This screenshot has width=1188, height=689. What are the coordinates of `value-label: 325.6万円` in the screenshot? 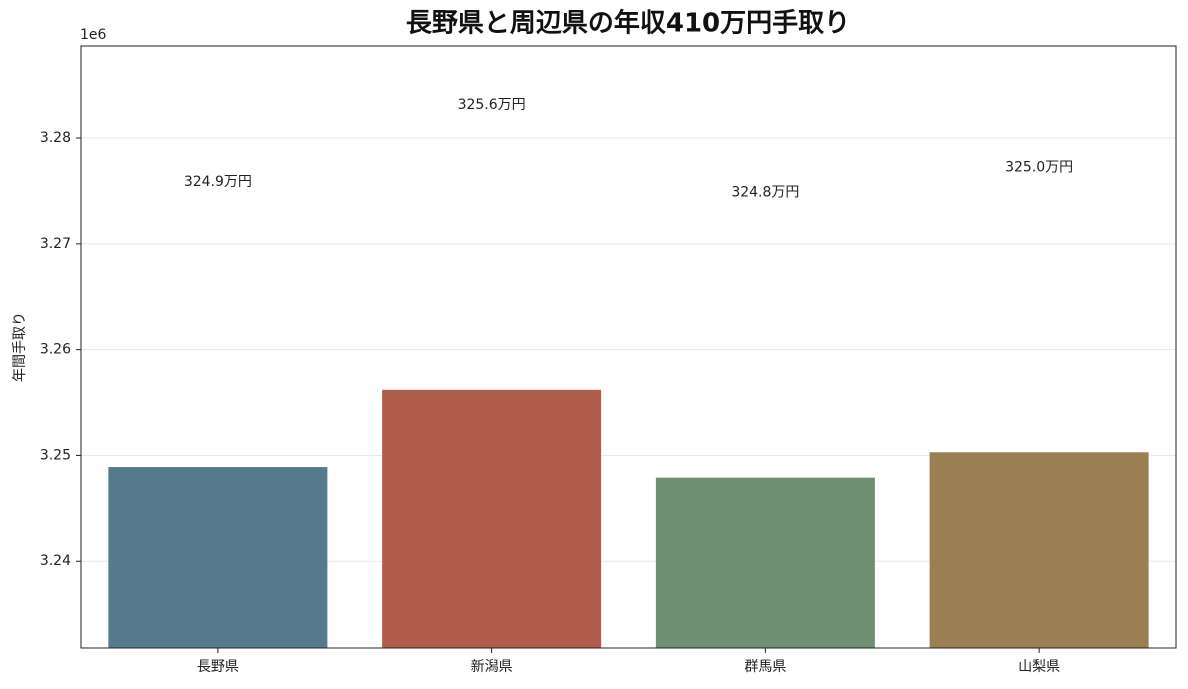 It's located at (492, 105).